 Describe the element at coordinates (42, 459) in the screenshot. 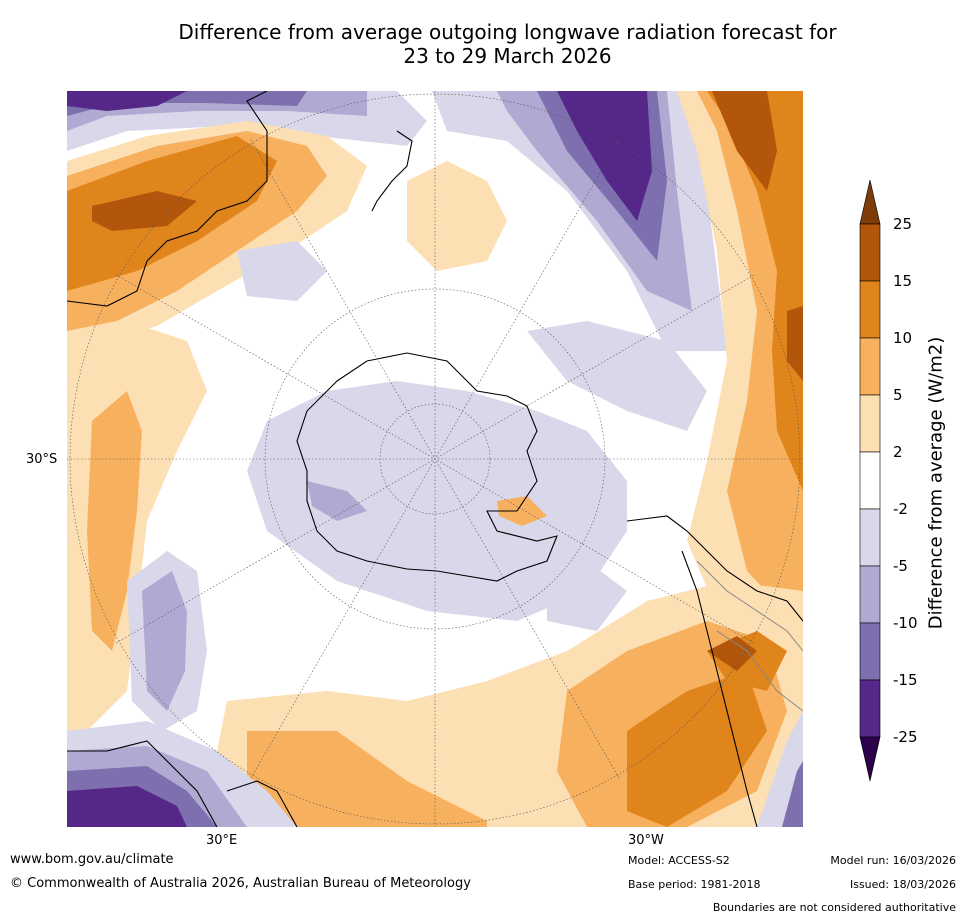

I see `lat-label-30s: 30°S` at that location.